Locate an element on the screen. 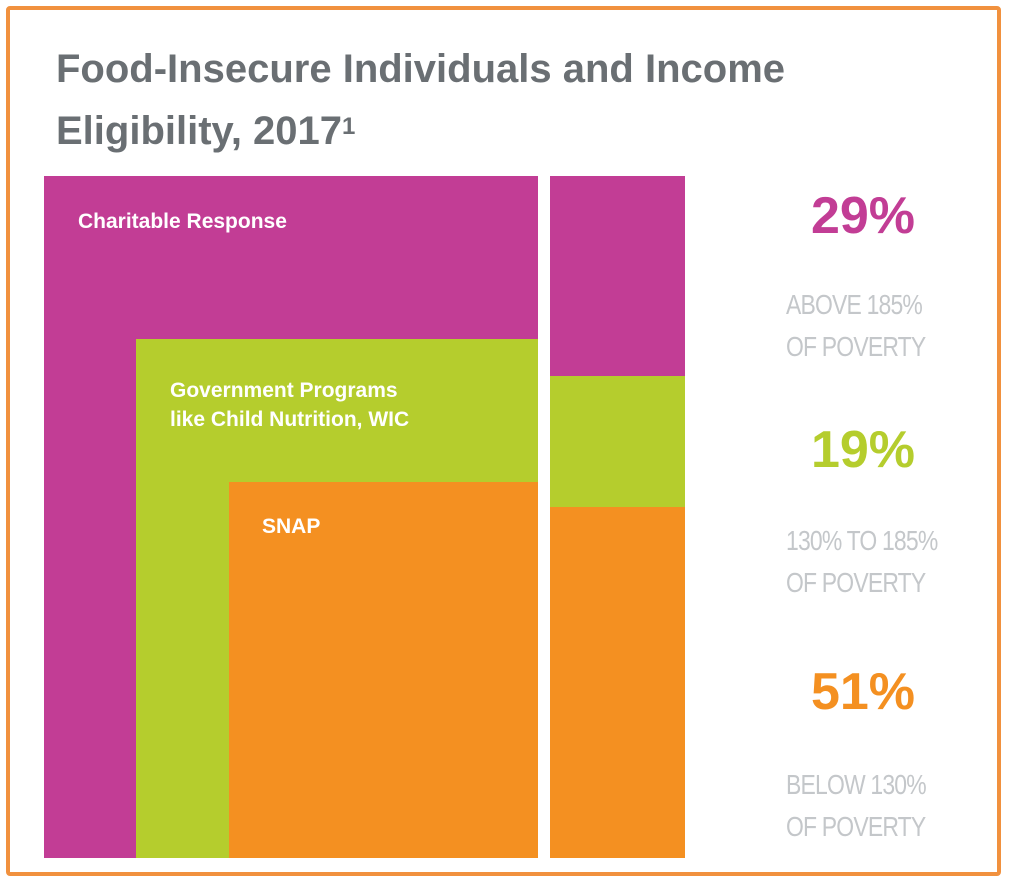  description-below-130: BELOW 130% OF POVERTY is located at coordinates (856, 805).